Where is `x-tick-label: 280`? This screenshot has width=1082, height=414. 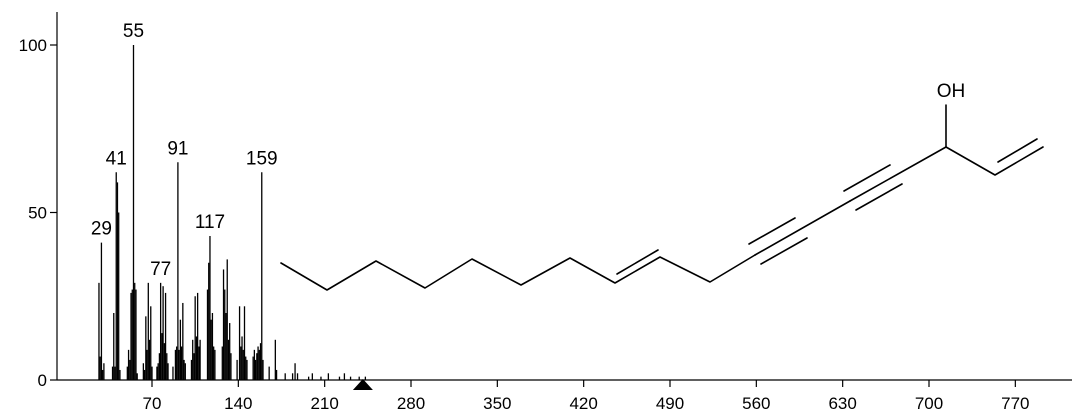
x-tick-label: 280 is located at coordinates (411, 403).